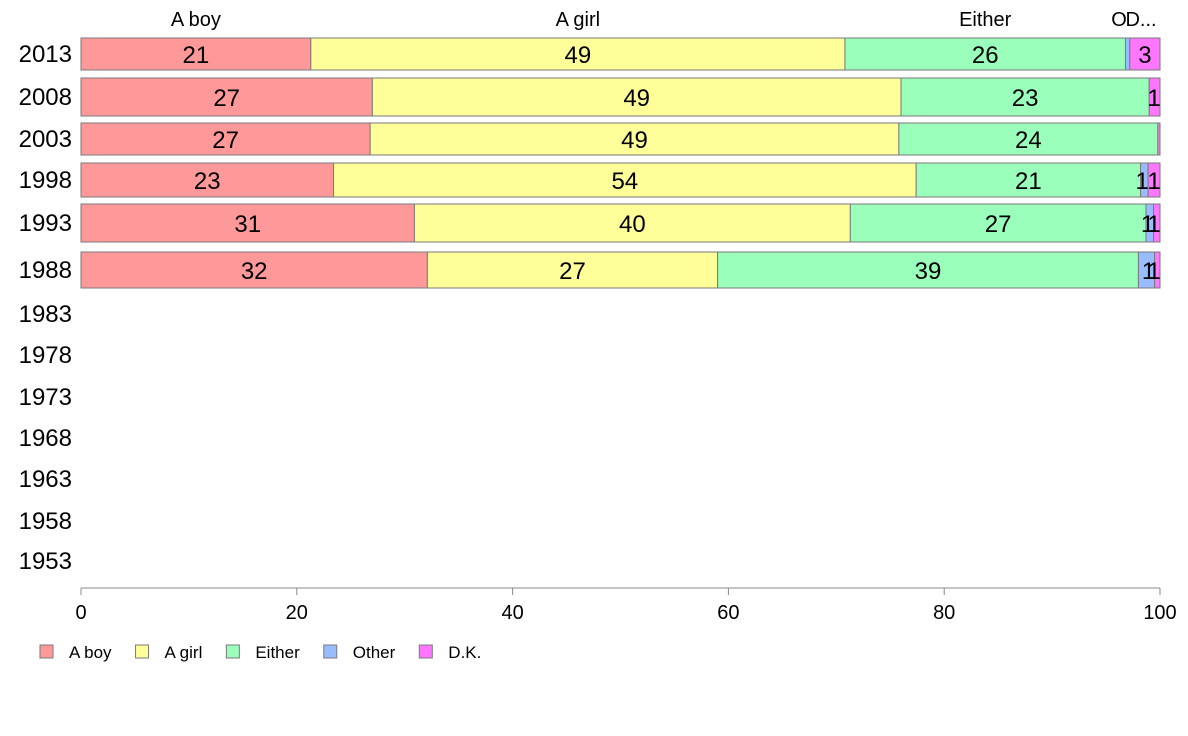 Image resolution: width=1188 pixels, height=736 pixels. I want to click on data-label-a-girl-1998: 54, so click(624, 181).